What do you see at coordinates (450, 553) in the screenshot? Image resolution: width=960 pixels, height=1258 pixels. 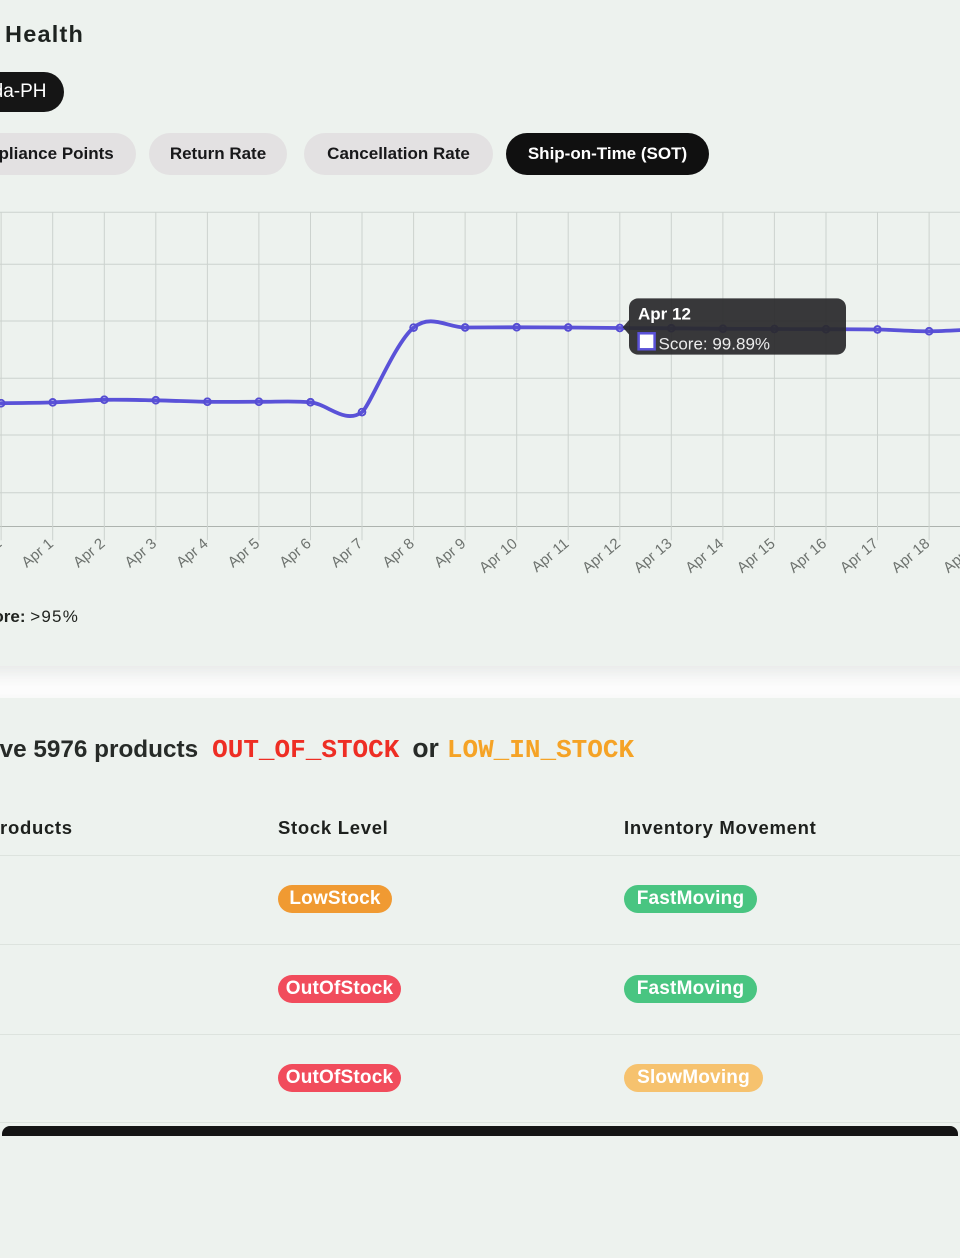 I see `svg-text: Apr 9` at bounding box center [450, 553].